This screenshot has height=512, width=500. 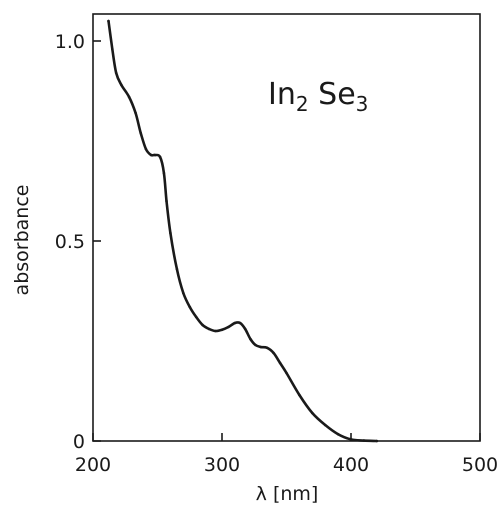 I want to click on x-tick-label: 500, so click(x=480, y=465).